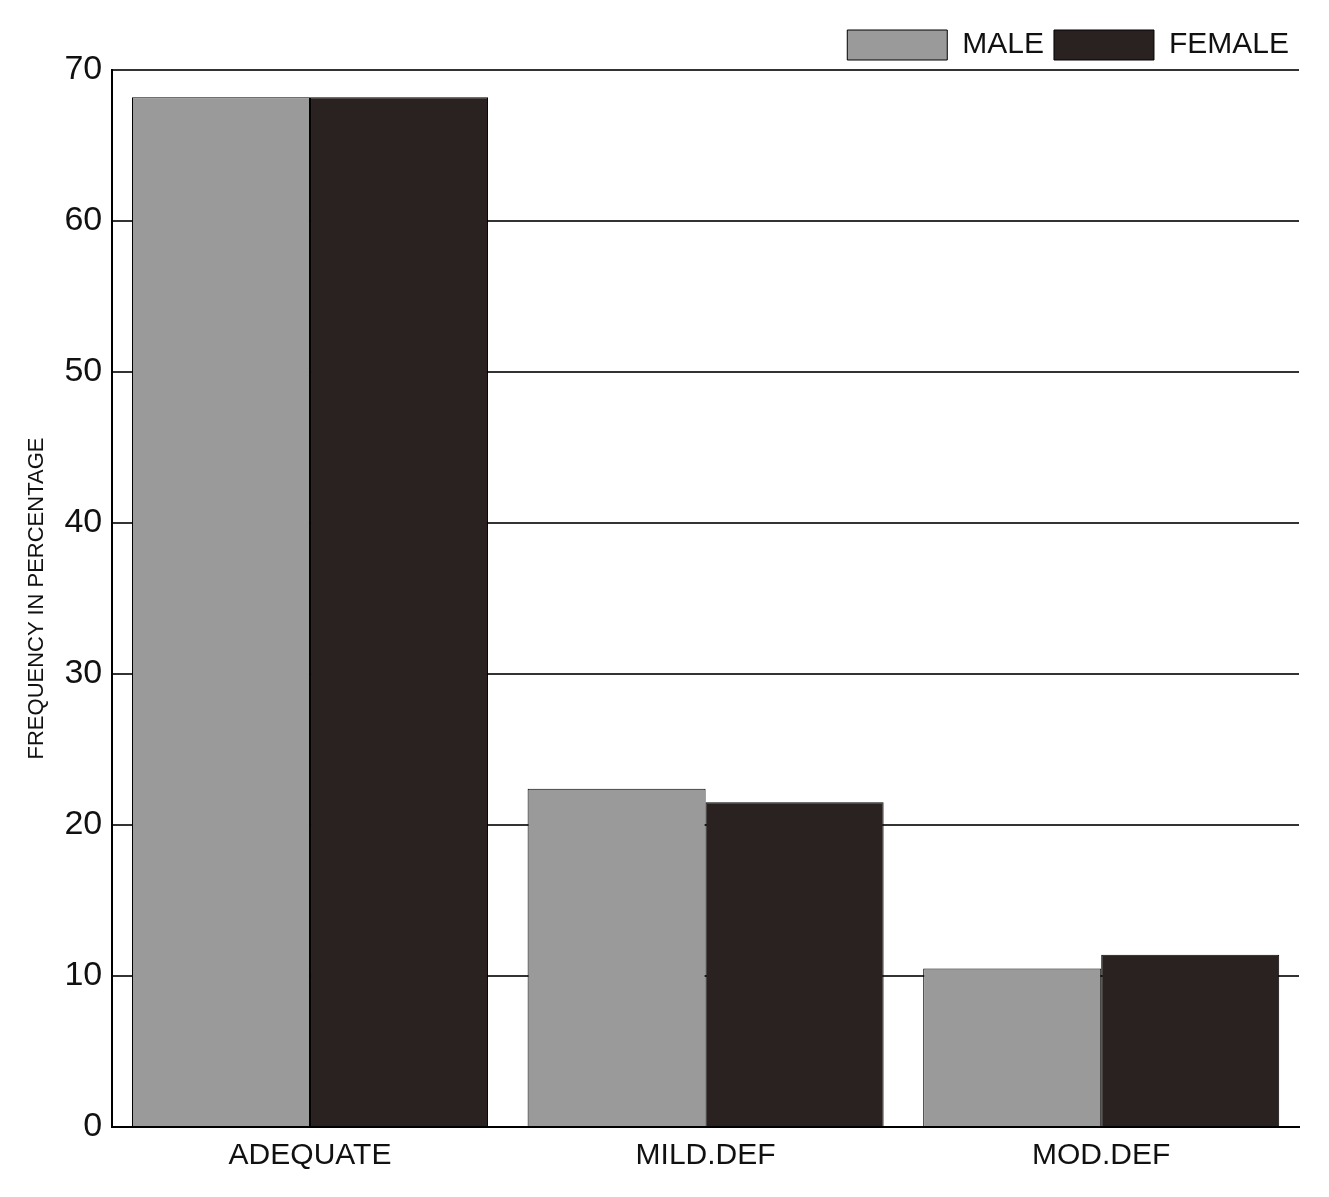 This screenshot has width=1329, height=1197. Describe the element at coordinates (83, 218) in the screenshot. I see `y-tick-label: 60` at that location.